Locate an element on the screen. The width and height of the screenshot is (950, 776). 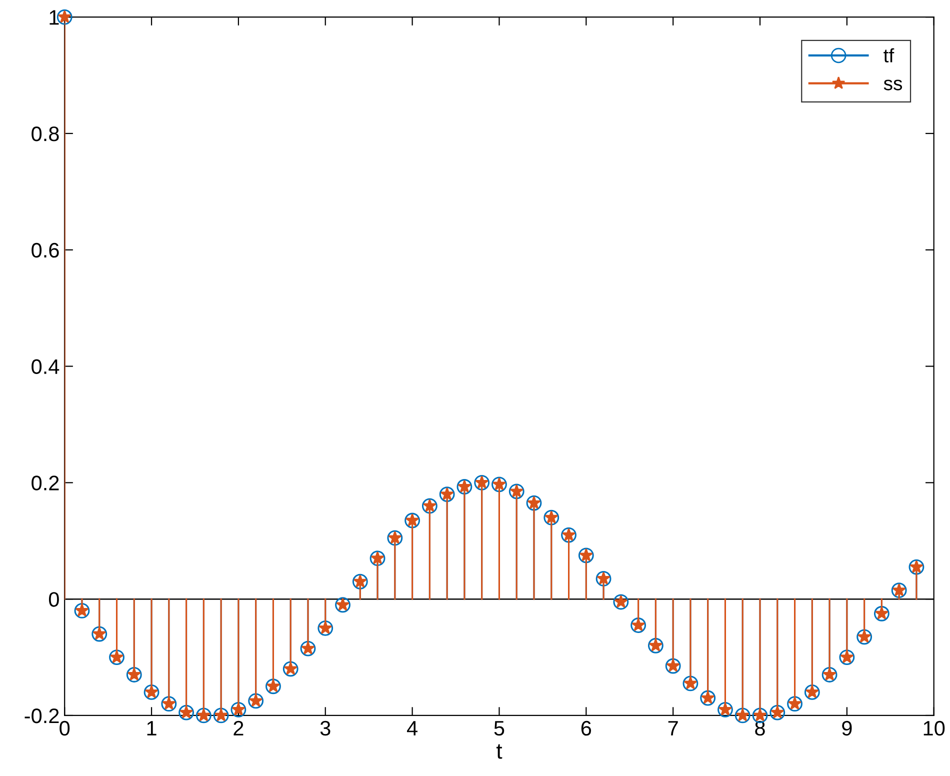
legend-label: ss is located at coordinates (893, 85).